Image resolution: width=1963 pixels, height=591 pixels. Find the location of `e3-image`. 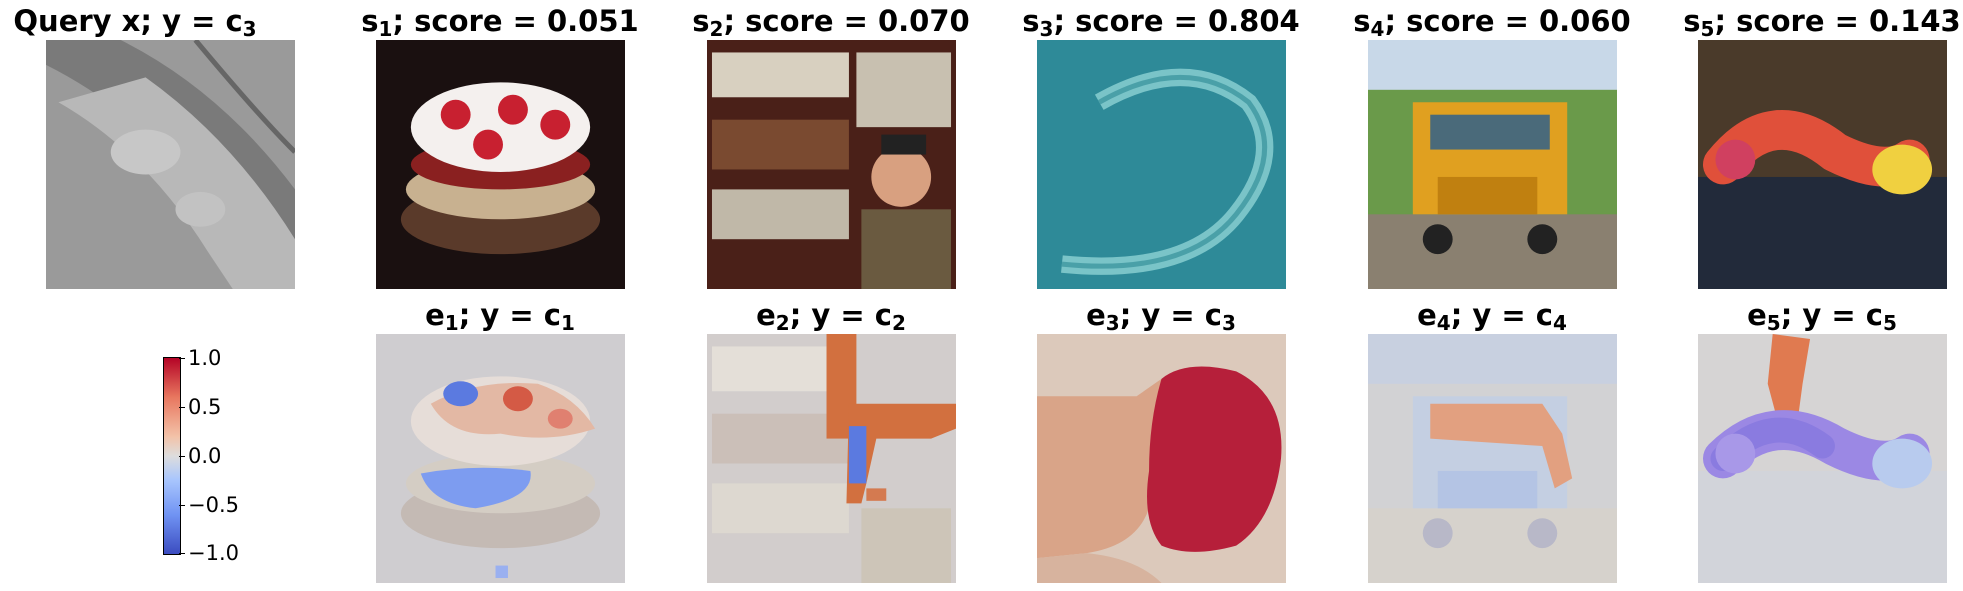

e3-image is located at coordinates (1161, 458).